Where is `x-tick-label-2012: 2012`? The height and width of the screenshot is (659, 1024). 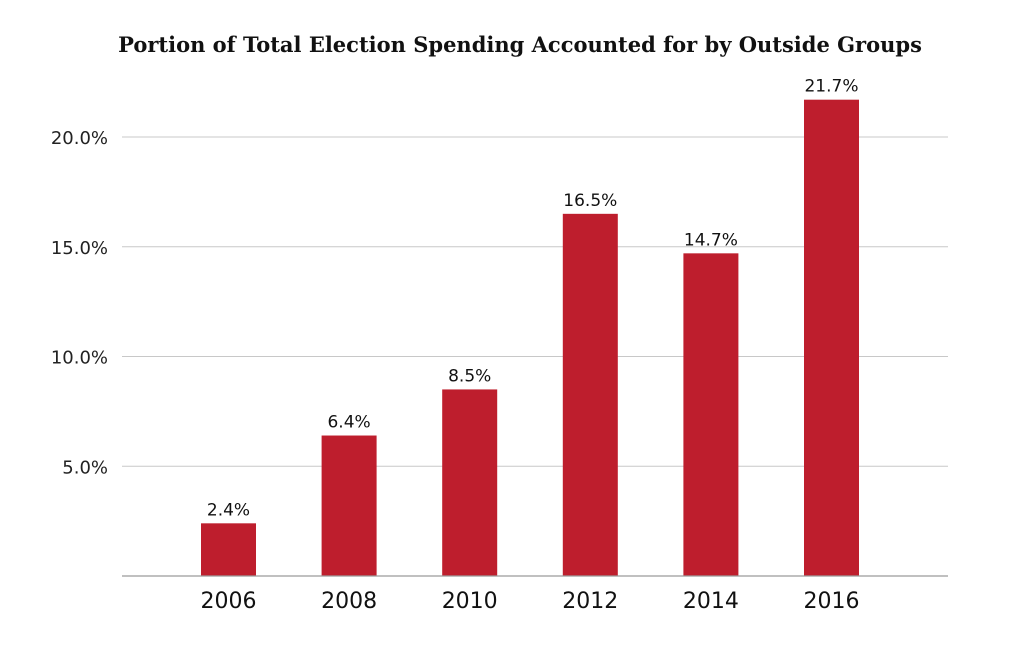
x-tick-label-2012: 2012 is located at coordinates (590, 601).